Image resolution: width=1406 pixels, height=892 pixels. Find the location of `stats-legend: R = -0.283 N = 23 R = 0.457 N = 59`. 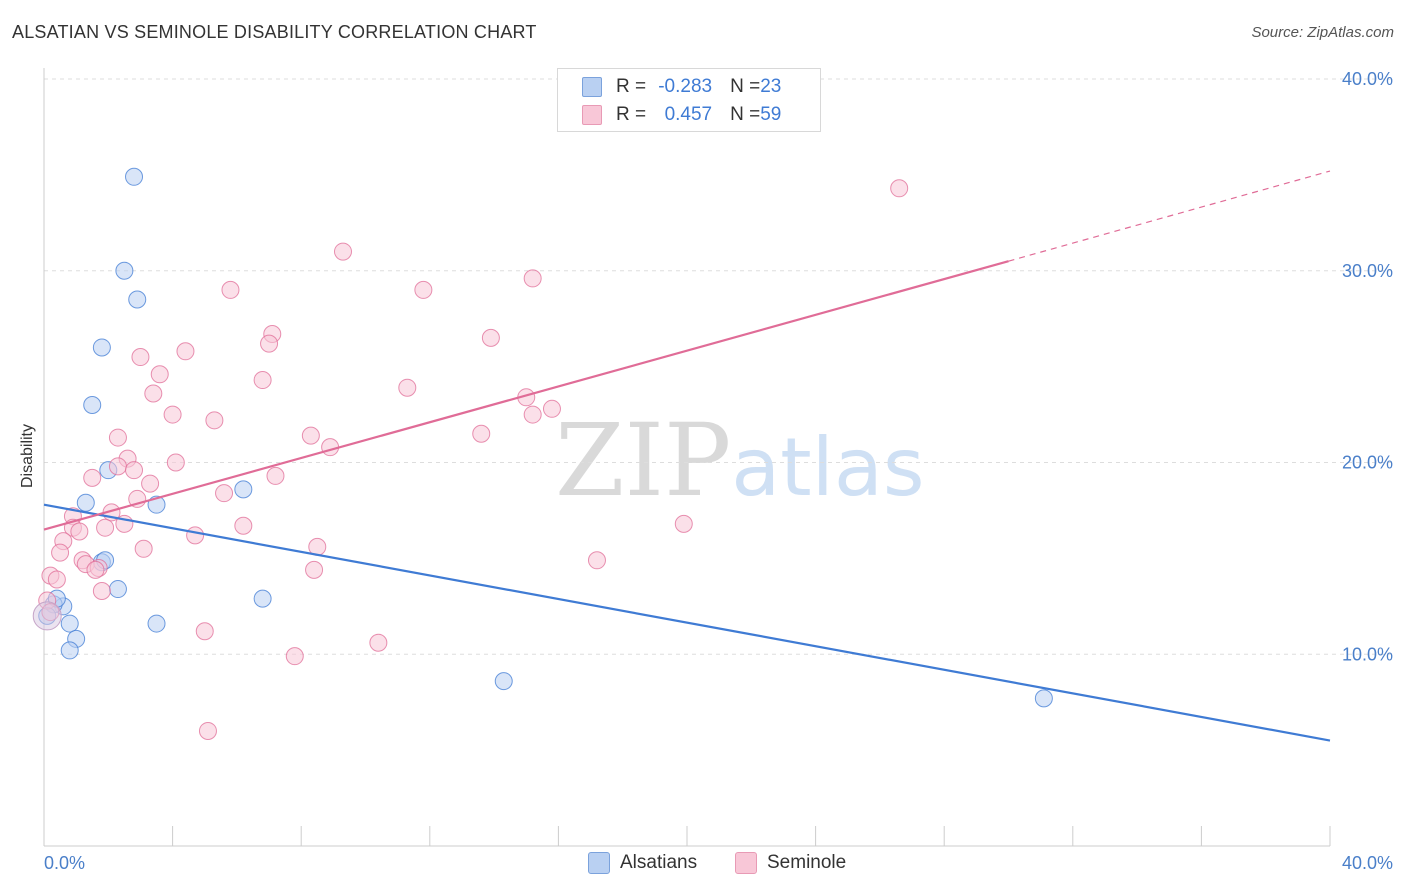

stats-legend: R = -0.283 N = 23 R = 0.457 N = 59 is located at coordinates (689, 100).